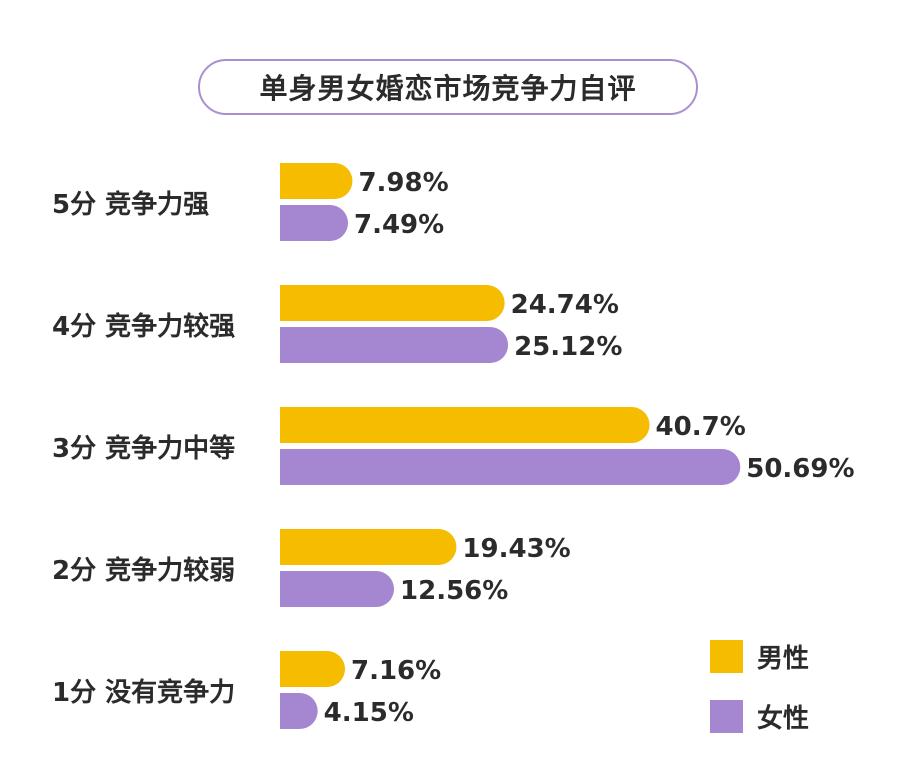 The image size is (900, 763). Describe the element at coordinates (399, 225) in the screenshot. I see `data-label: 7.49%` at that location.